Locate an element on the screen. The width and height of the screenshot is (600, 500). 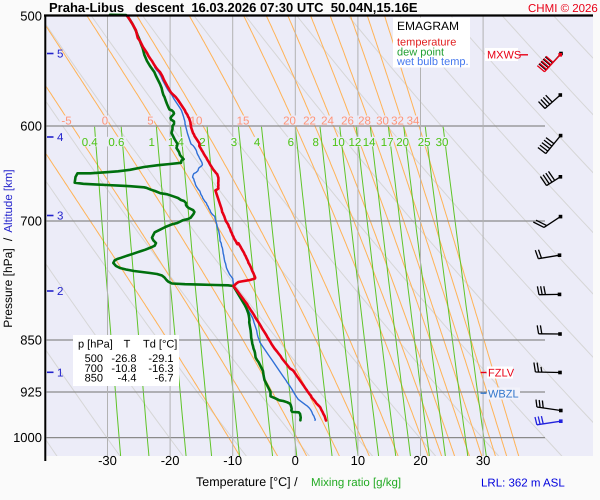
svg-text: WBZL is located at coordinates (503, 395).